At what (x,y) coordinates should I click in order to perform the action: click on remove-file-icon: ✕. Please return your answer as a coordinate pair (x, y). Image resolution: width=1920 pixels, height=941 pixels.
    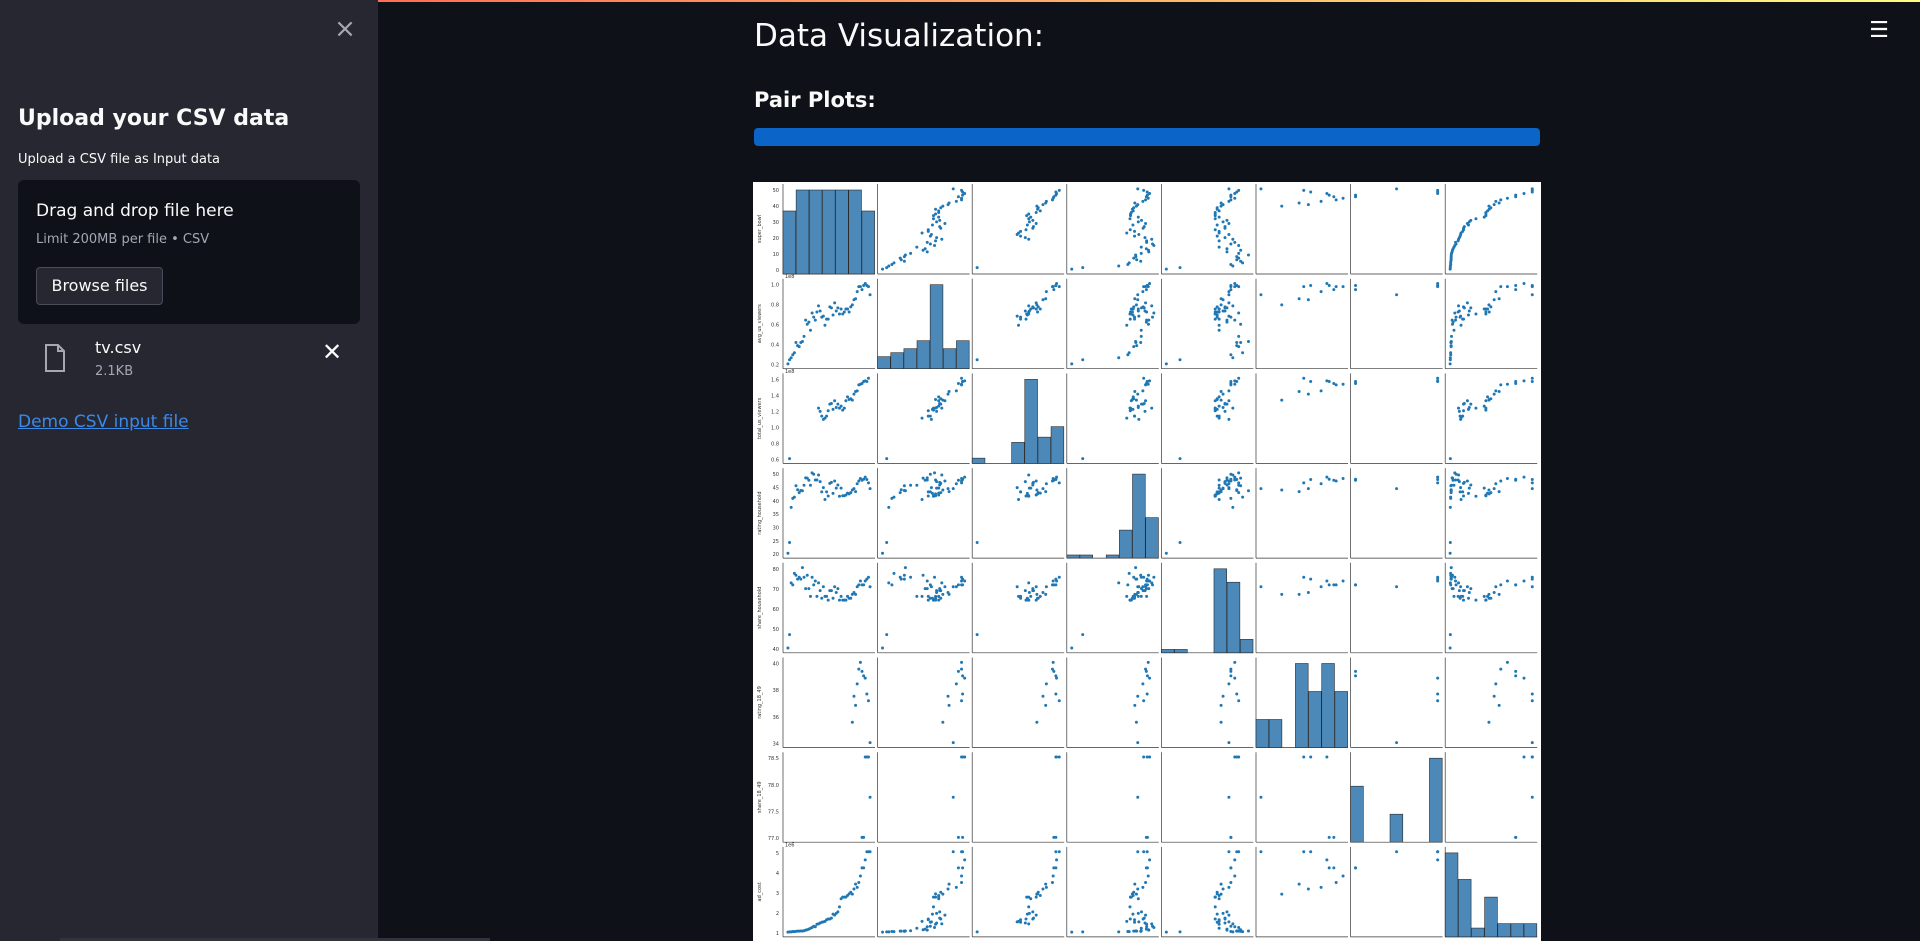
    Looking at the image, I should click on (332, 352).